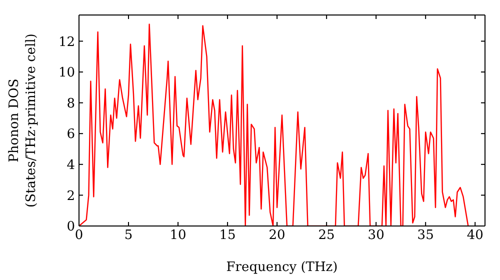  I want to click on x-tick-label: 40, so click(475, 236).